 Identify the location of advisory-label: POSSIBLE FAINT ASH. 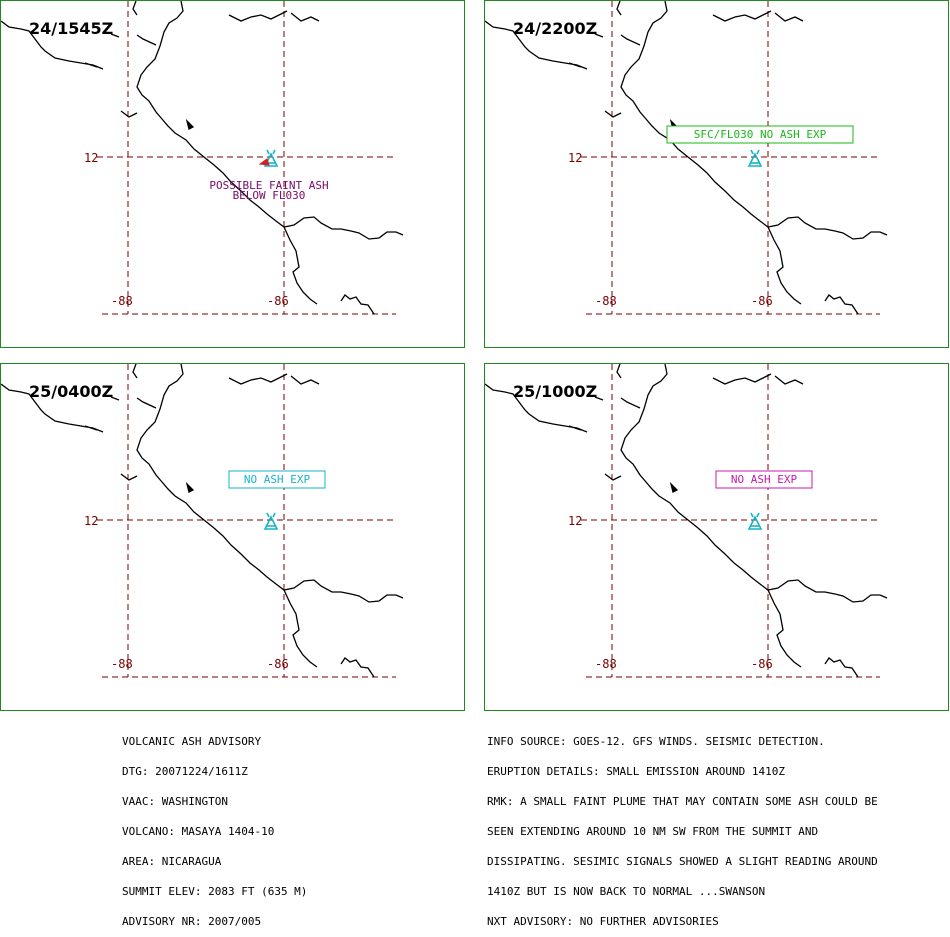
(268, 185).